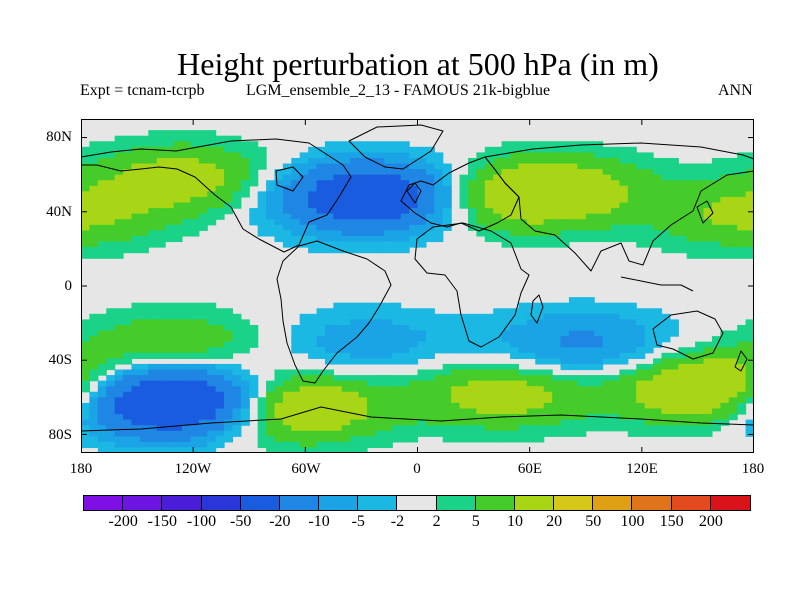 The height and width of the screenshot is (600, 800). Describe the element at coordinates (81, 469) in the screenshot. I see `lon-label-180w: 180` at that location.